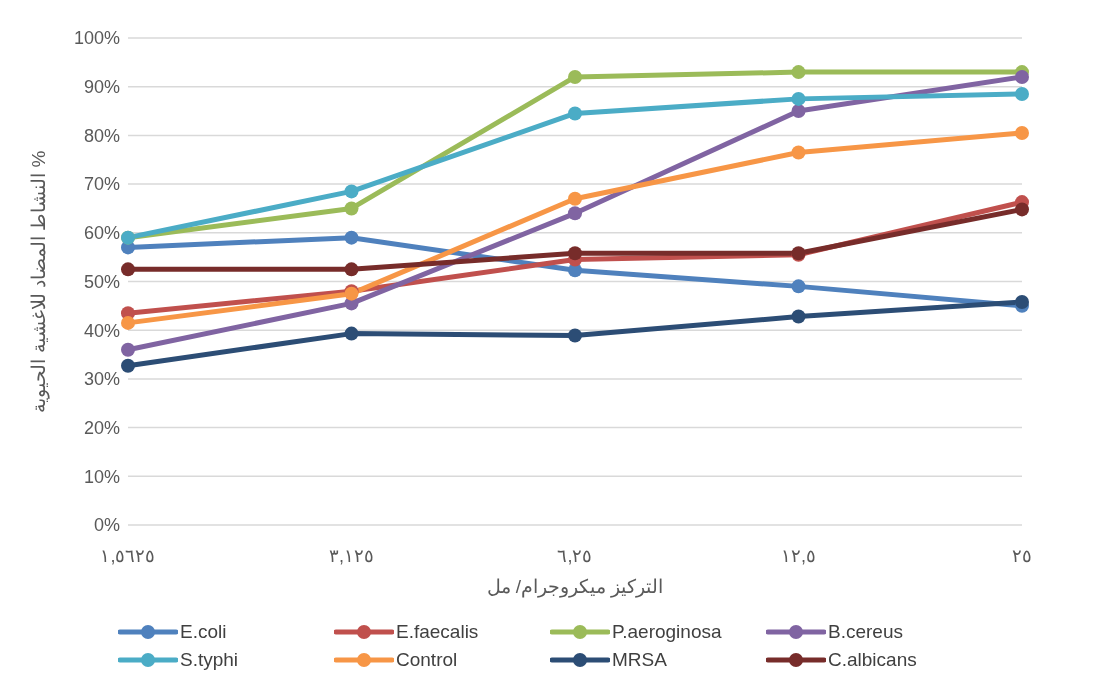  I want to click on legend-label: S.typhi, so click(209, 660).